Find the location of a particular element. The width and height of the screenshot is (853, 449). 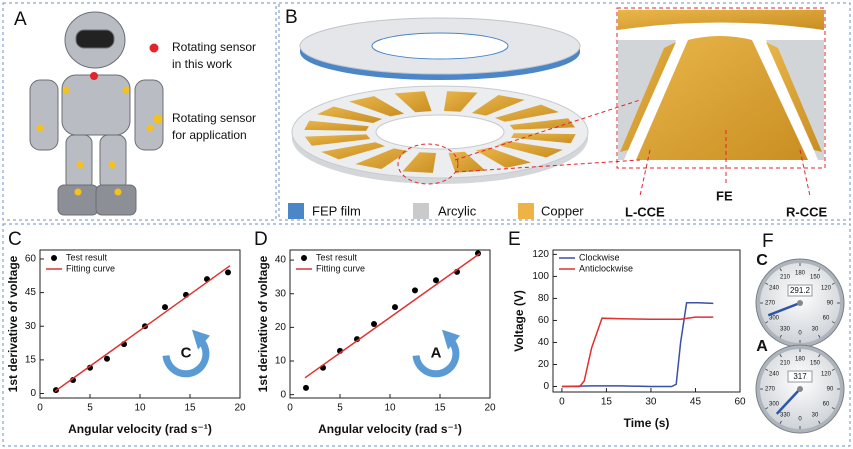

legend-marker is located at coordinates (54, 258).